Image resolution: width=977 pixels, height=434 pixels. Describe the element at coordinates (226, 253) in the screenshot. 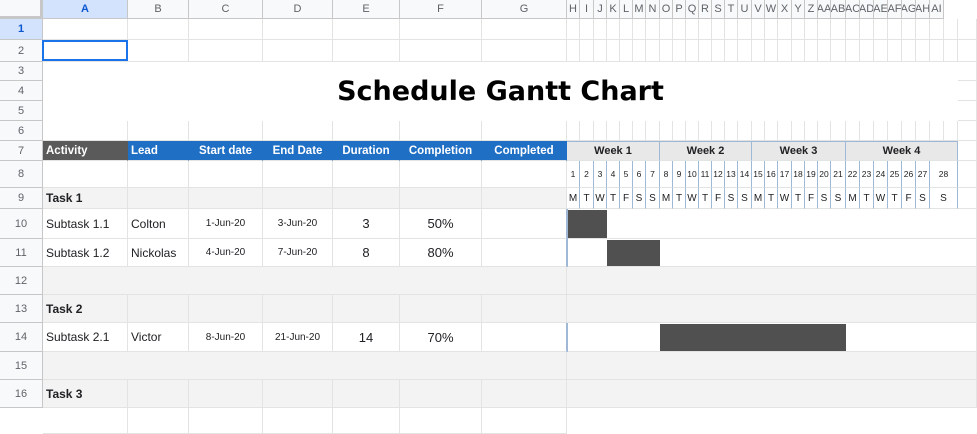

I see `subtask-start-date: 4-Jun-20` at that location.